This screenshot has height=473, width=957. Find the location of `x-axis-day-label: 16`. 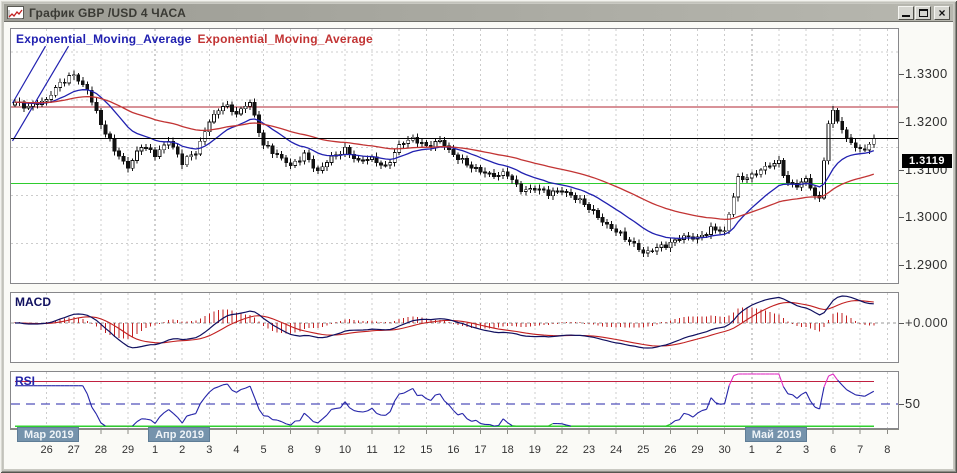

x-axis-day-label: 16 is located at coordinates (453, 450).